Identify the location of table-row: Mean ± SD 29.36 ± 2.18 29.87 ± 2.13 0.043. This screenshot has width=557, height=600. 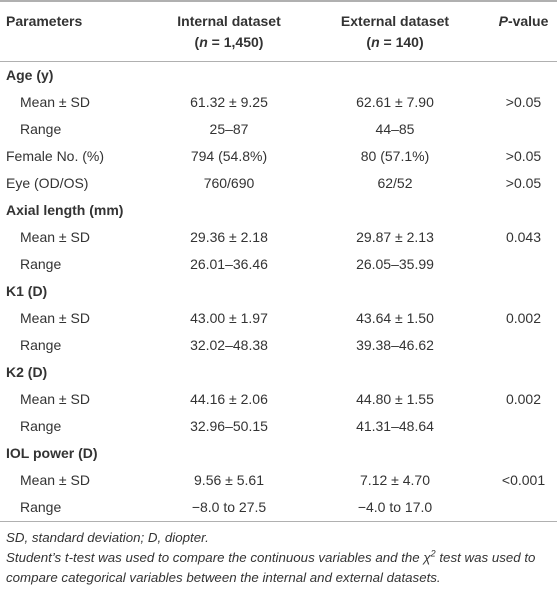
(278, 237).